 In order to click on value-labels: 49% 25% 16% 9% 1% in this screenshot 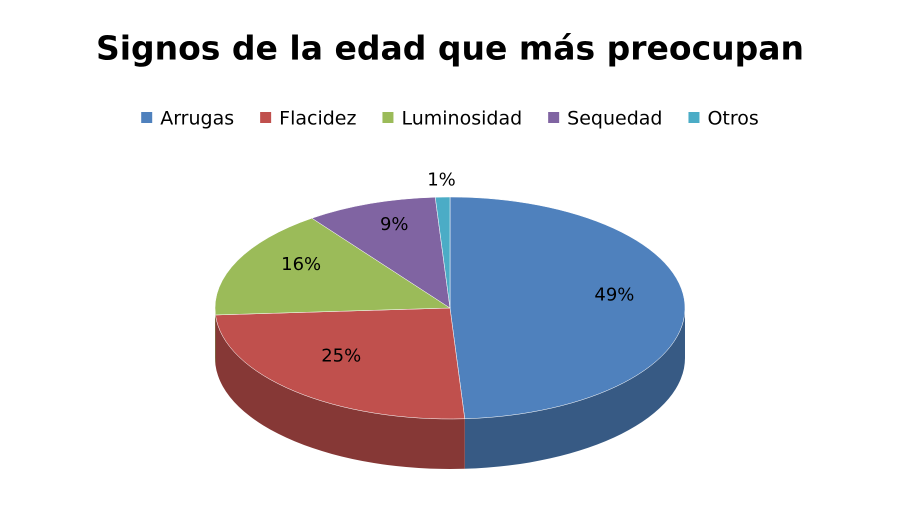, I will do `click(457, 267)`.